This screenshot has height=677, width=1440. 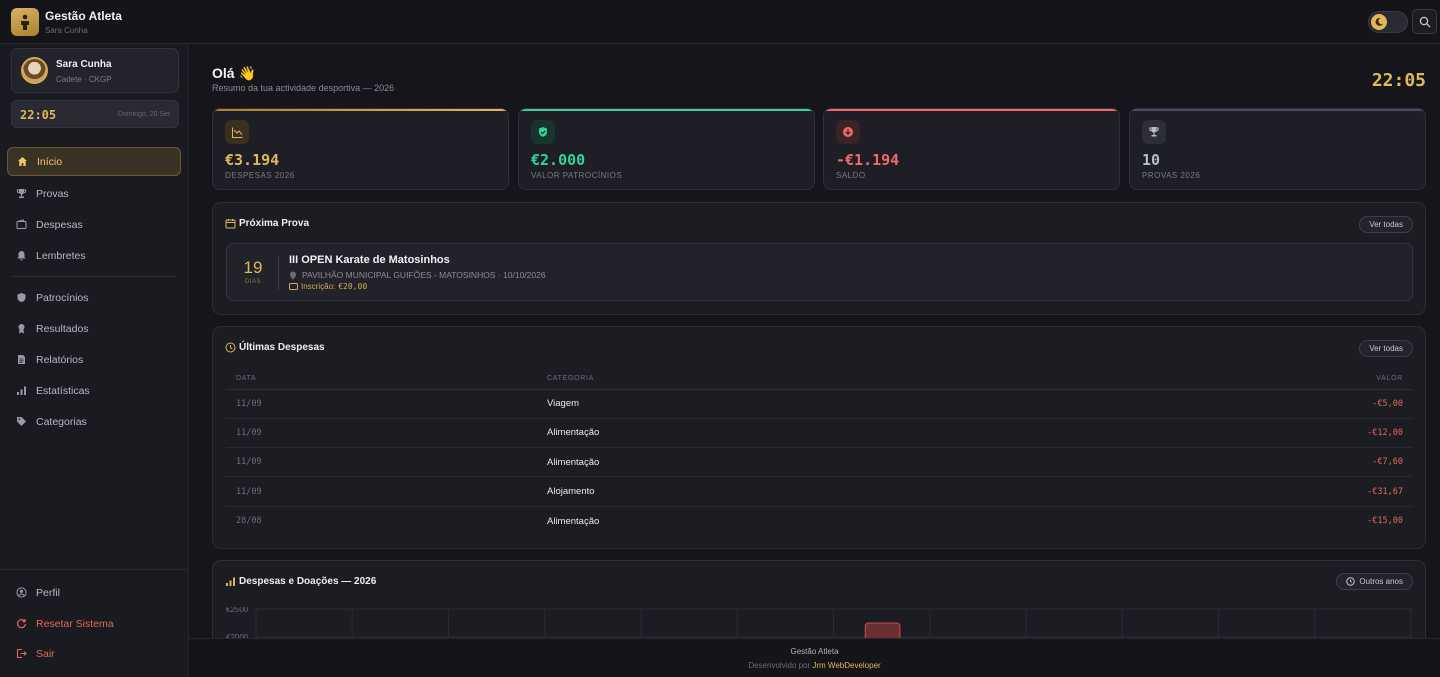 I want to click on medal-icon, so click(x=21, y=328).